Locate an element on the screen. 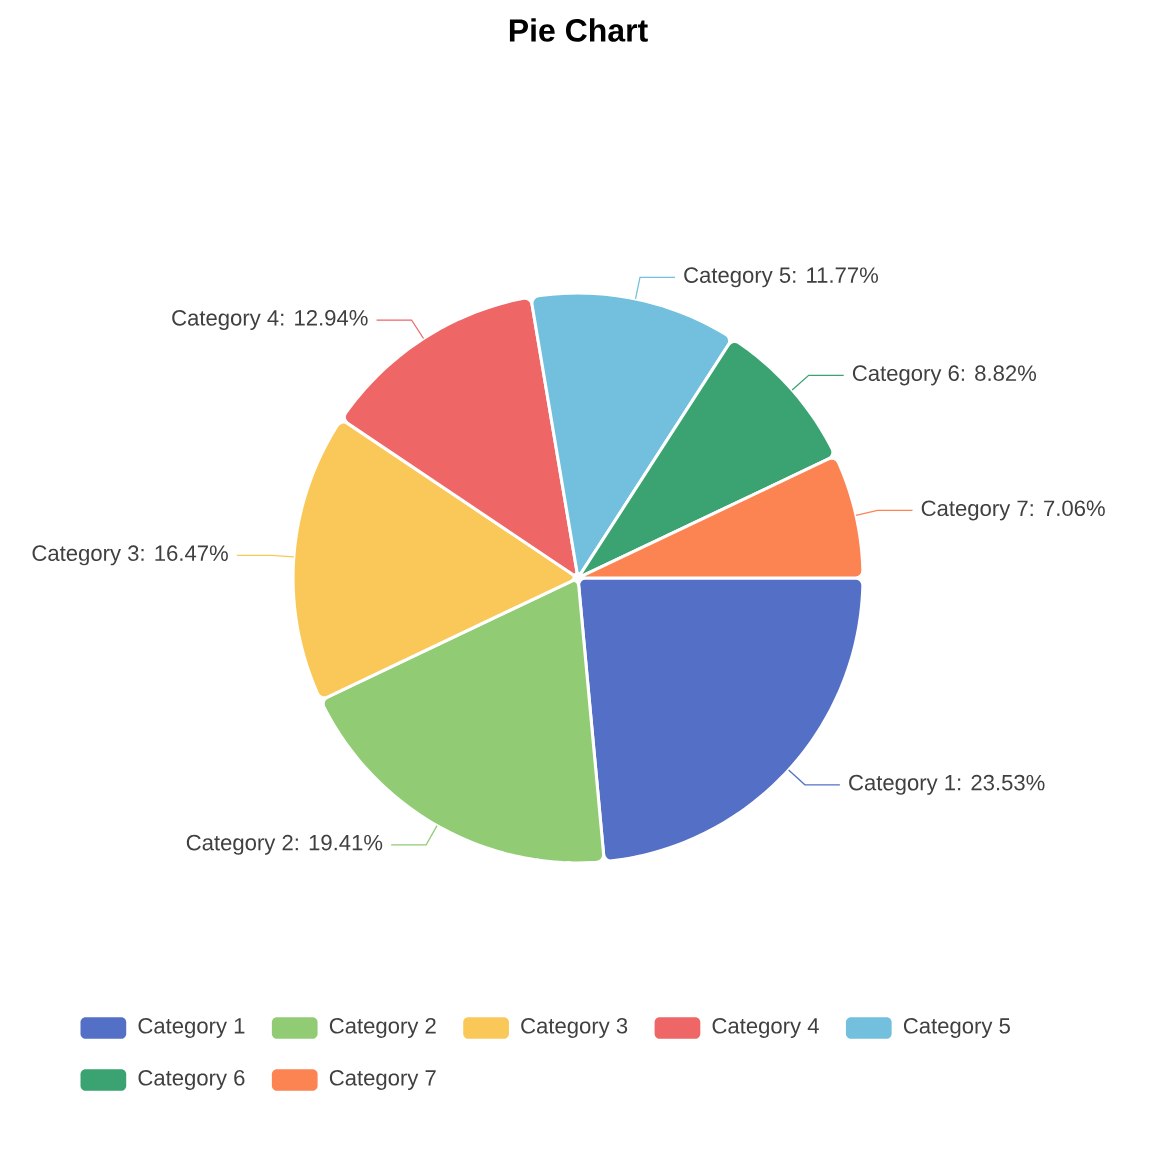  data-label: Category 2: 19.41% is located at coordinates (284, 844).